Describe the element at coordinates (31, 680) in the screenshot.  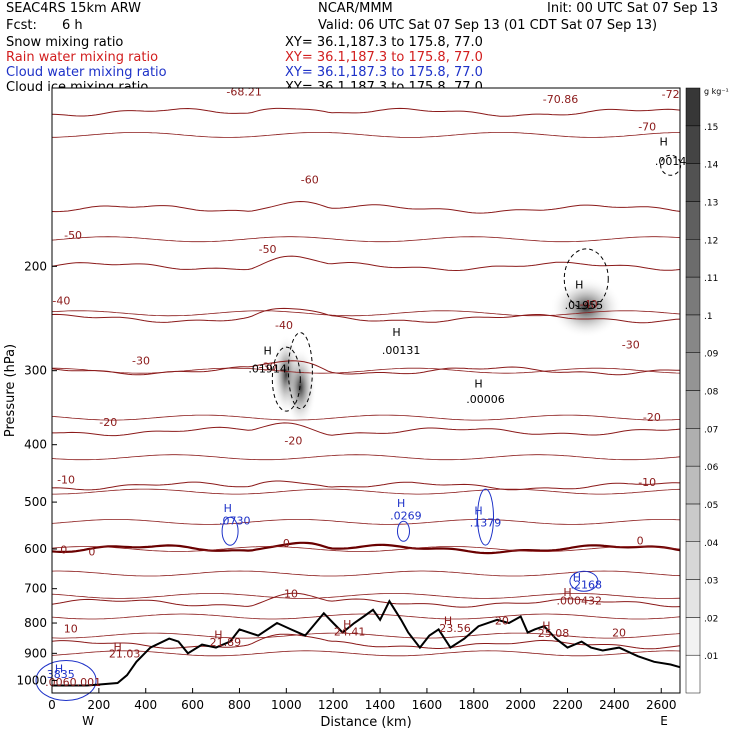
I see `y-tick-label: 1000` at that location.